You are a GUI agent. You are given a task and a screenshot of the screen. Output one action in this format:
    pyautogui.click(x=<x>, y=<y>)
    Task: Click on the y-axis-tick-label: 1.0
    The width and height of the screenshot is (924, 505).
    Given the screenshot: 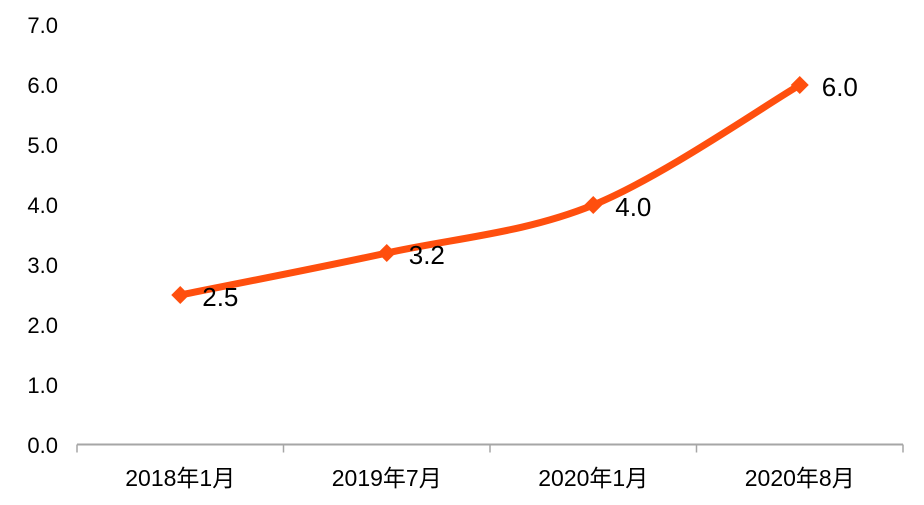 What is the action you would take?
    pyautogui.click(x=42, y=385)
    